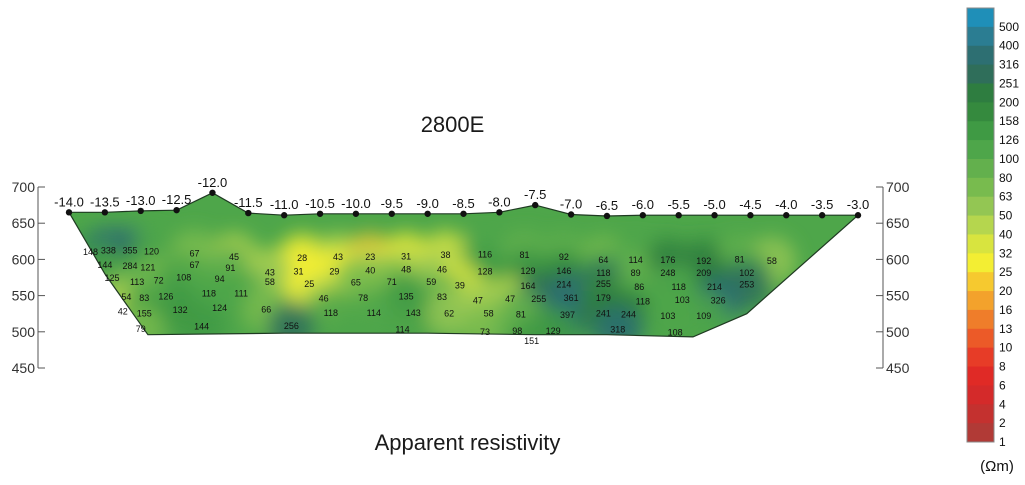 The height and width of the screenshot is (485, 1025). I want to click on scale-label: 500, so click(1009, 27).